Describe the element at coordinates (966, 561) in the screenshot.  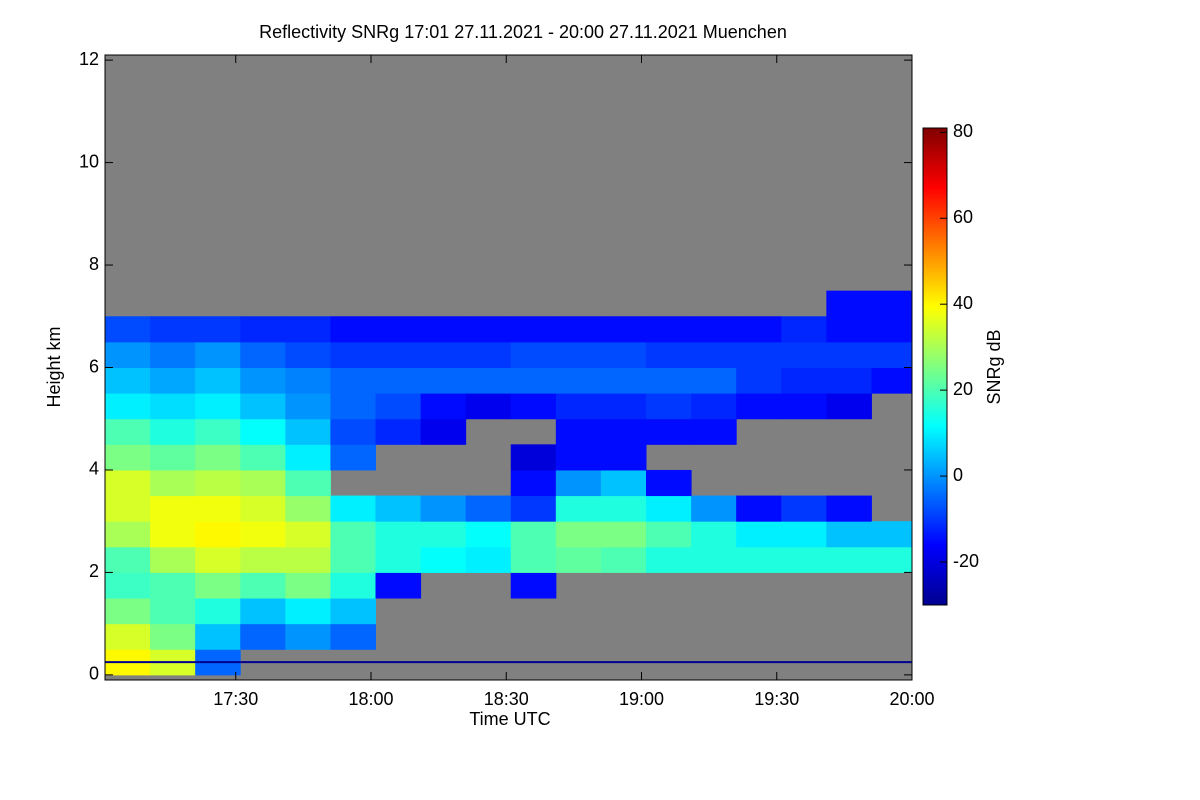
I see `colorbar-tick-label: -20` at that location.